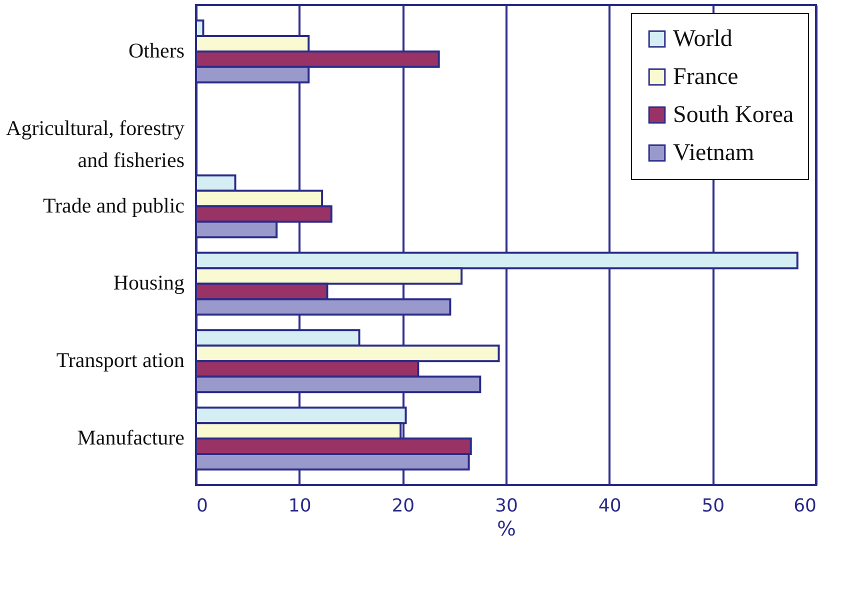 The image size is (856, 606). What do you see at coordinates (713, 506) in the screenshot?
I see `x-tick-label: 50` at bounding box center [713, 506].